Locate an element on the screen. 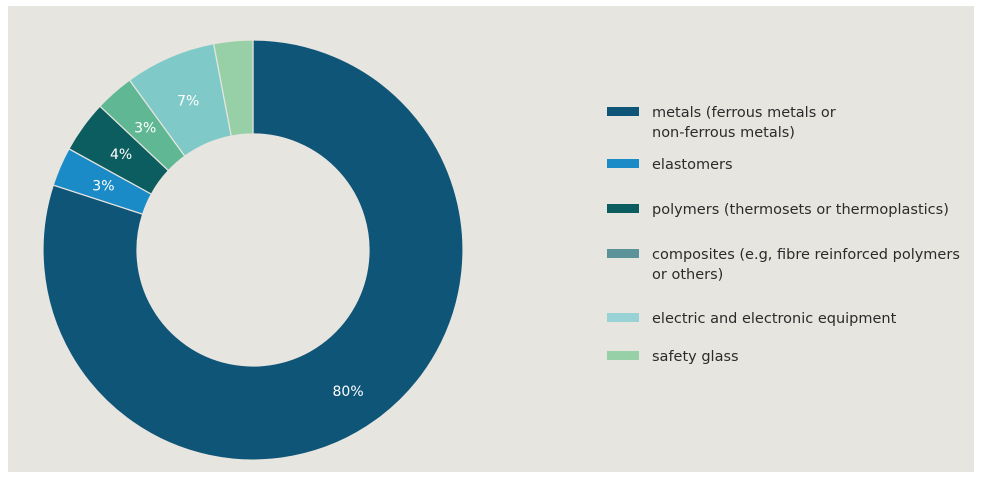 The image size is (982, 477). slice-value-label-2: 3% is located at coordinates (103, 186).